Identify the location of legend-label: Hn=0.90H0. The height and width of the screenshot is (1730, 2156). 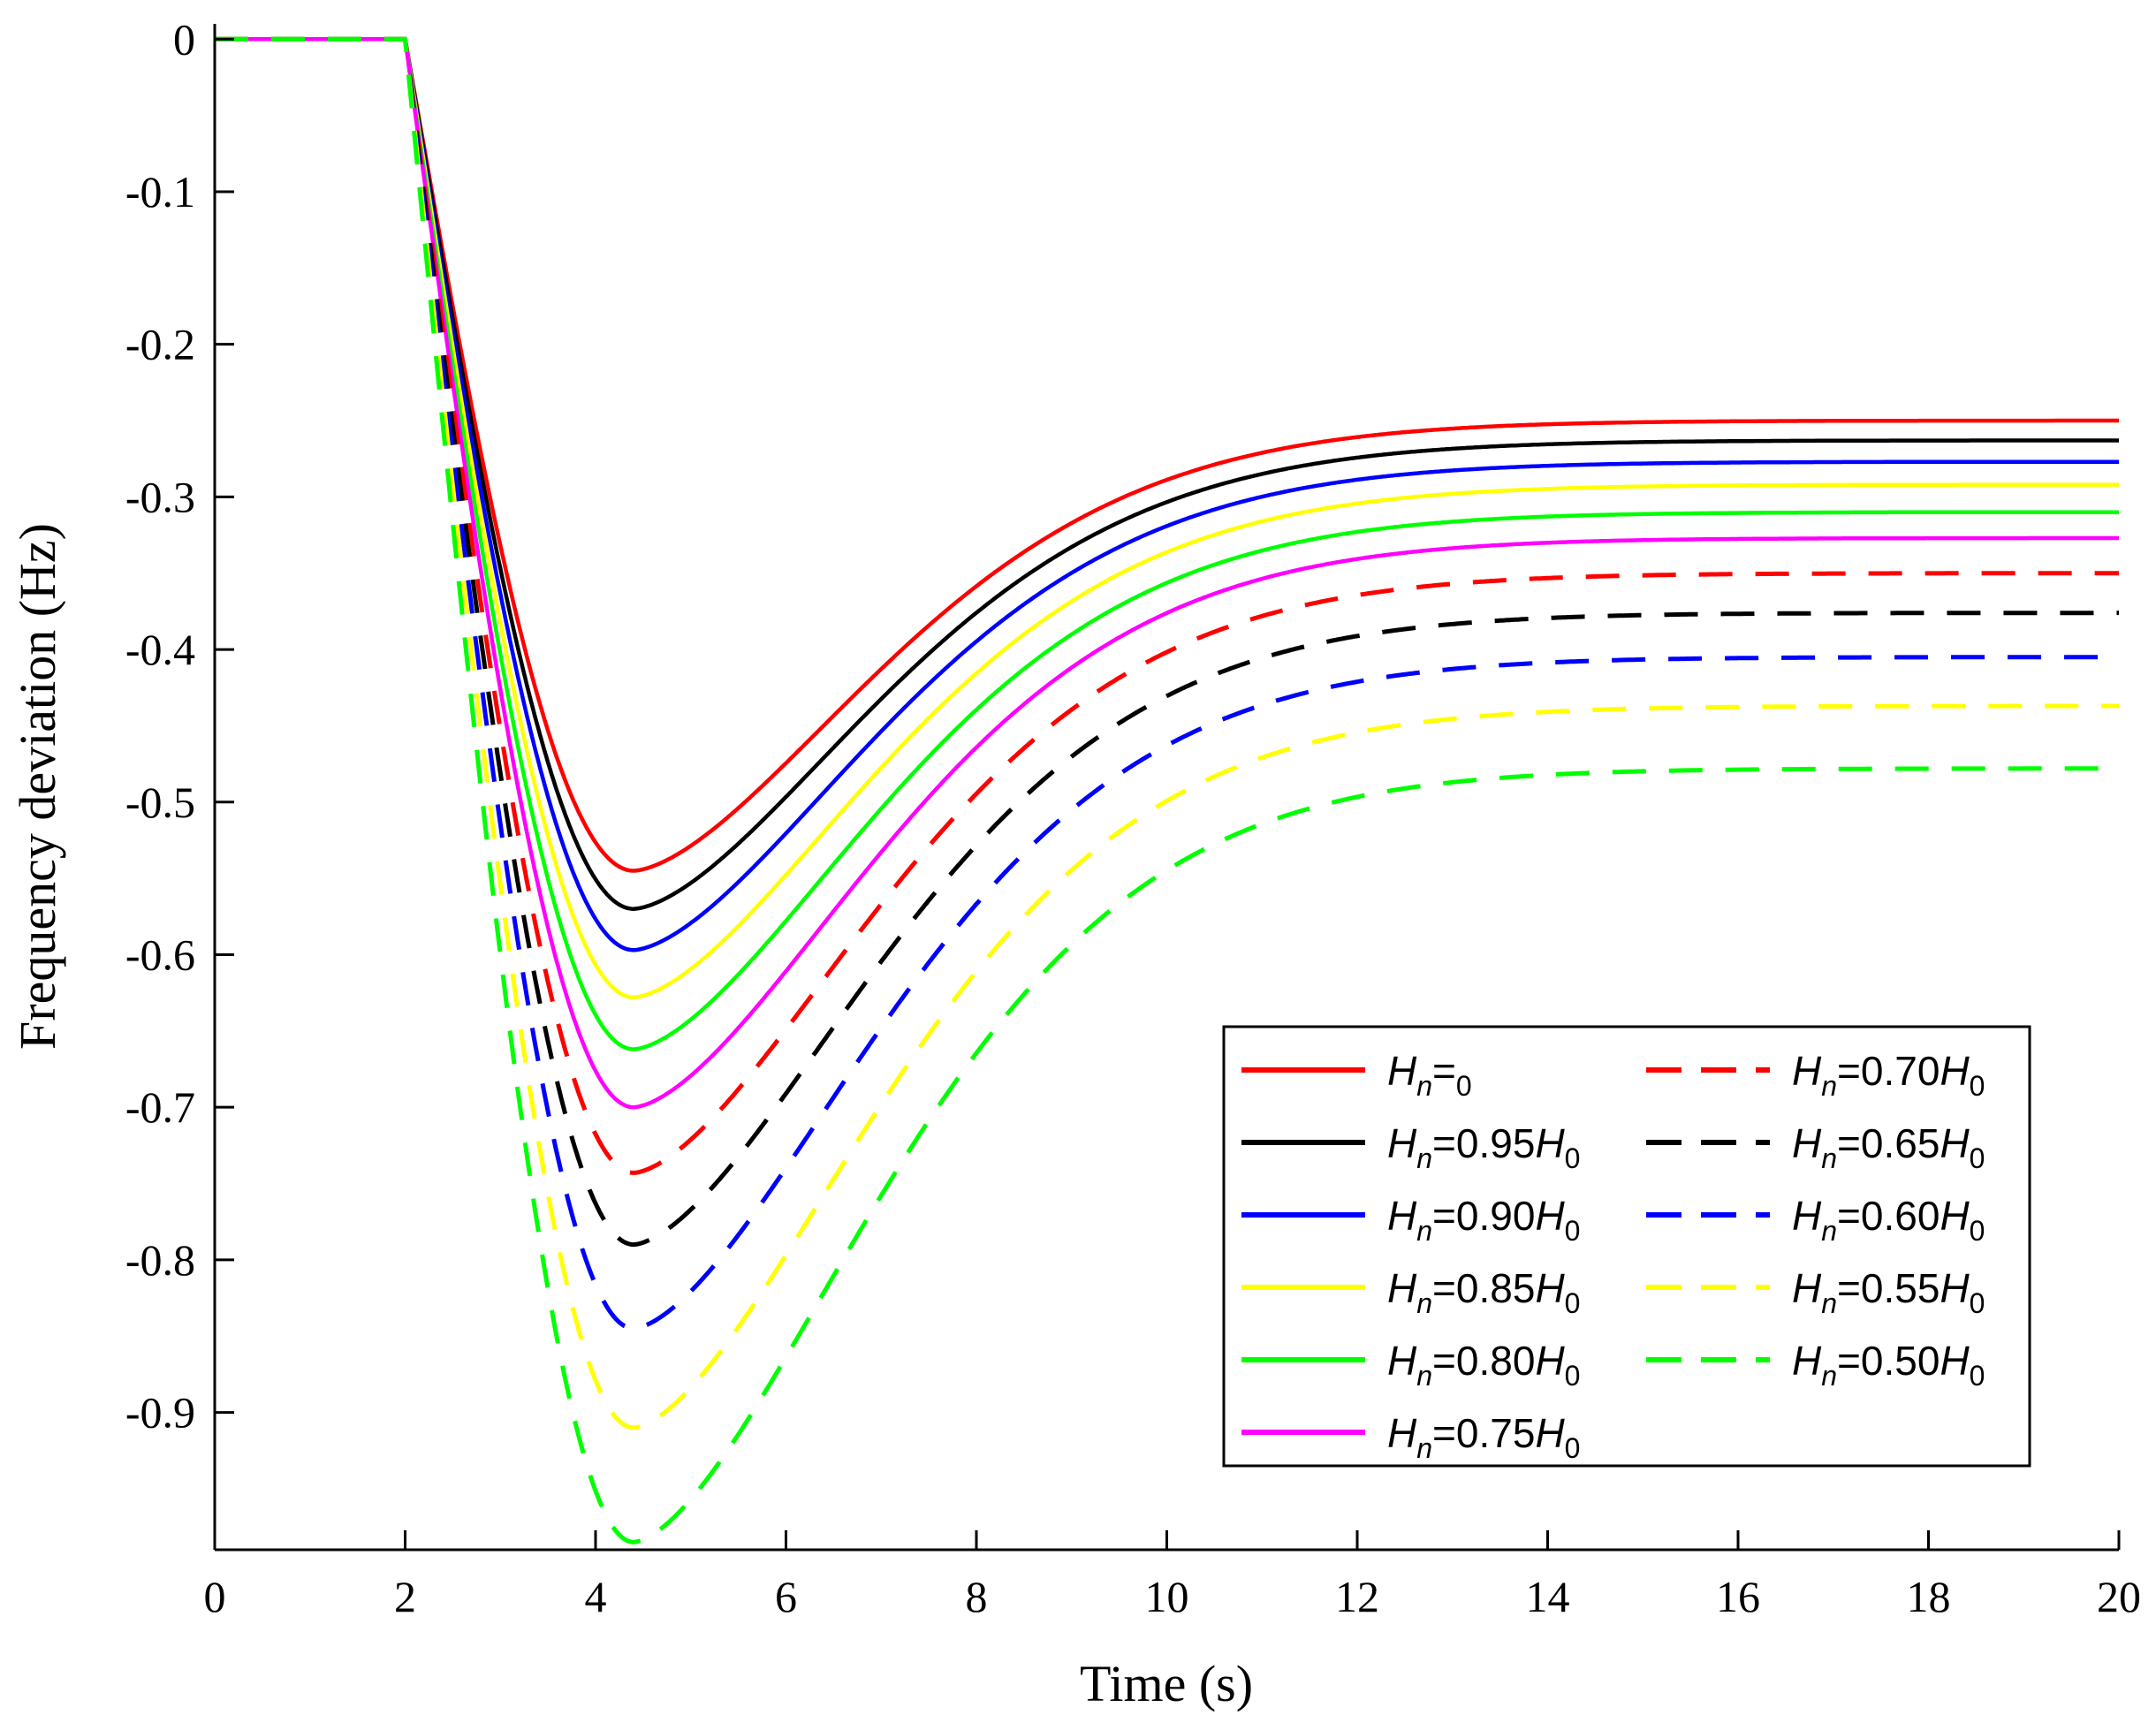
(1483, 1220).